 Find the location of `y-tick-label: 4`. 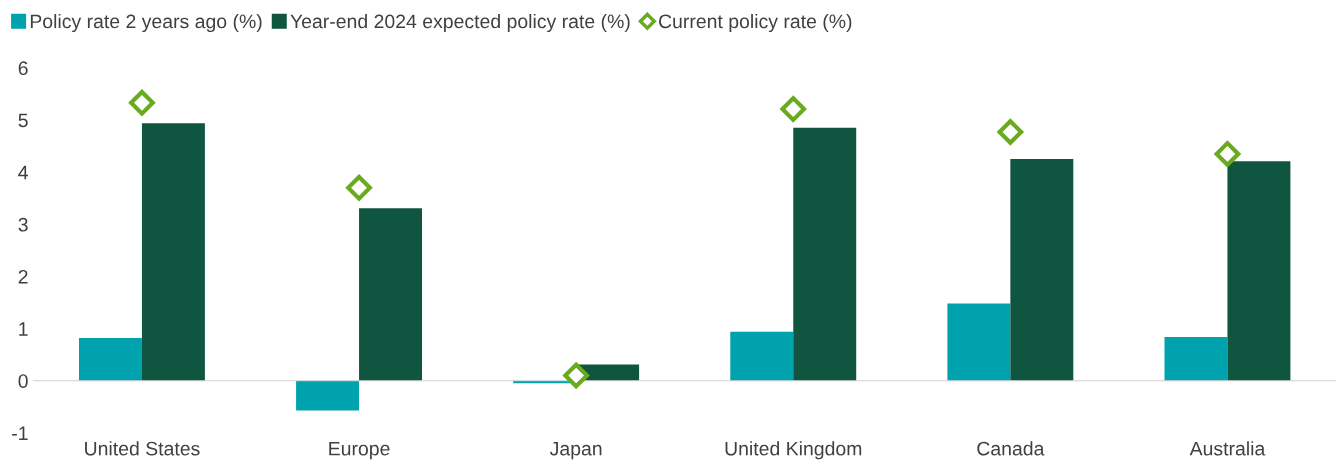

y-tick-label: 4 is located at coordinates (23, 172).